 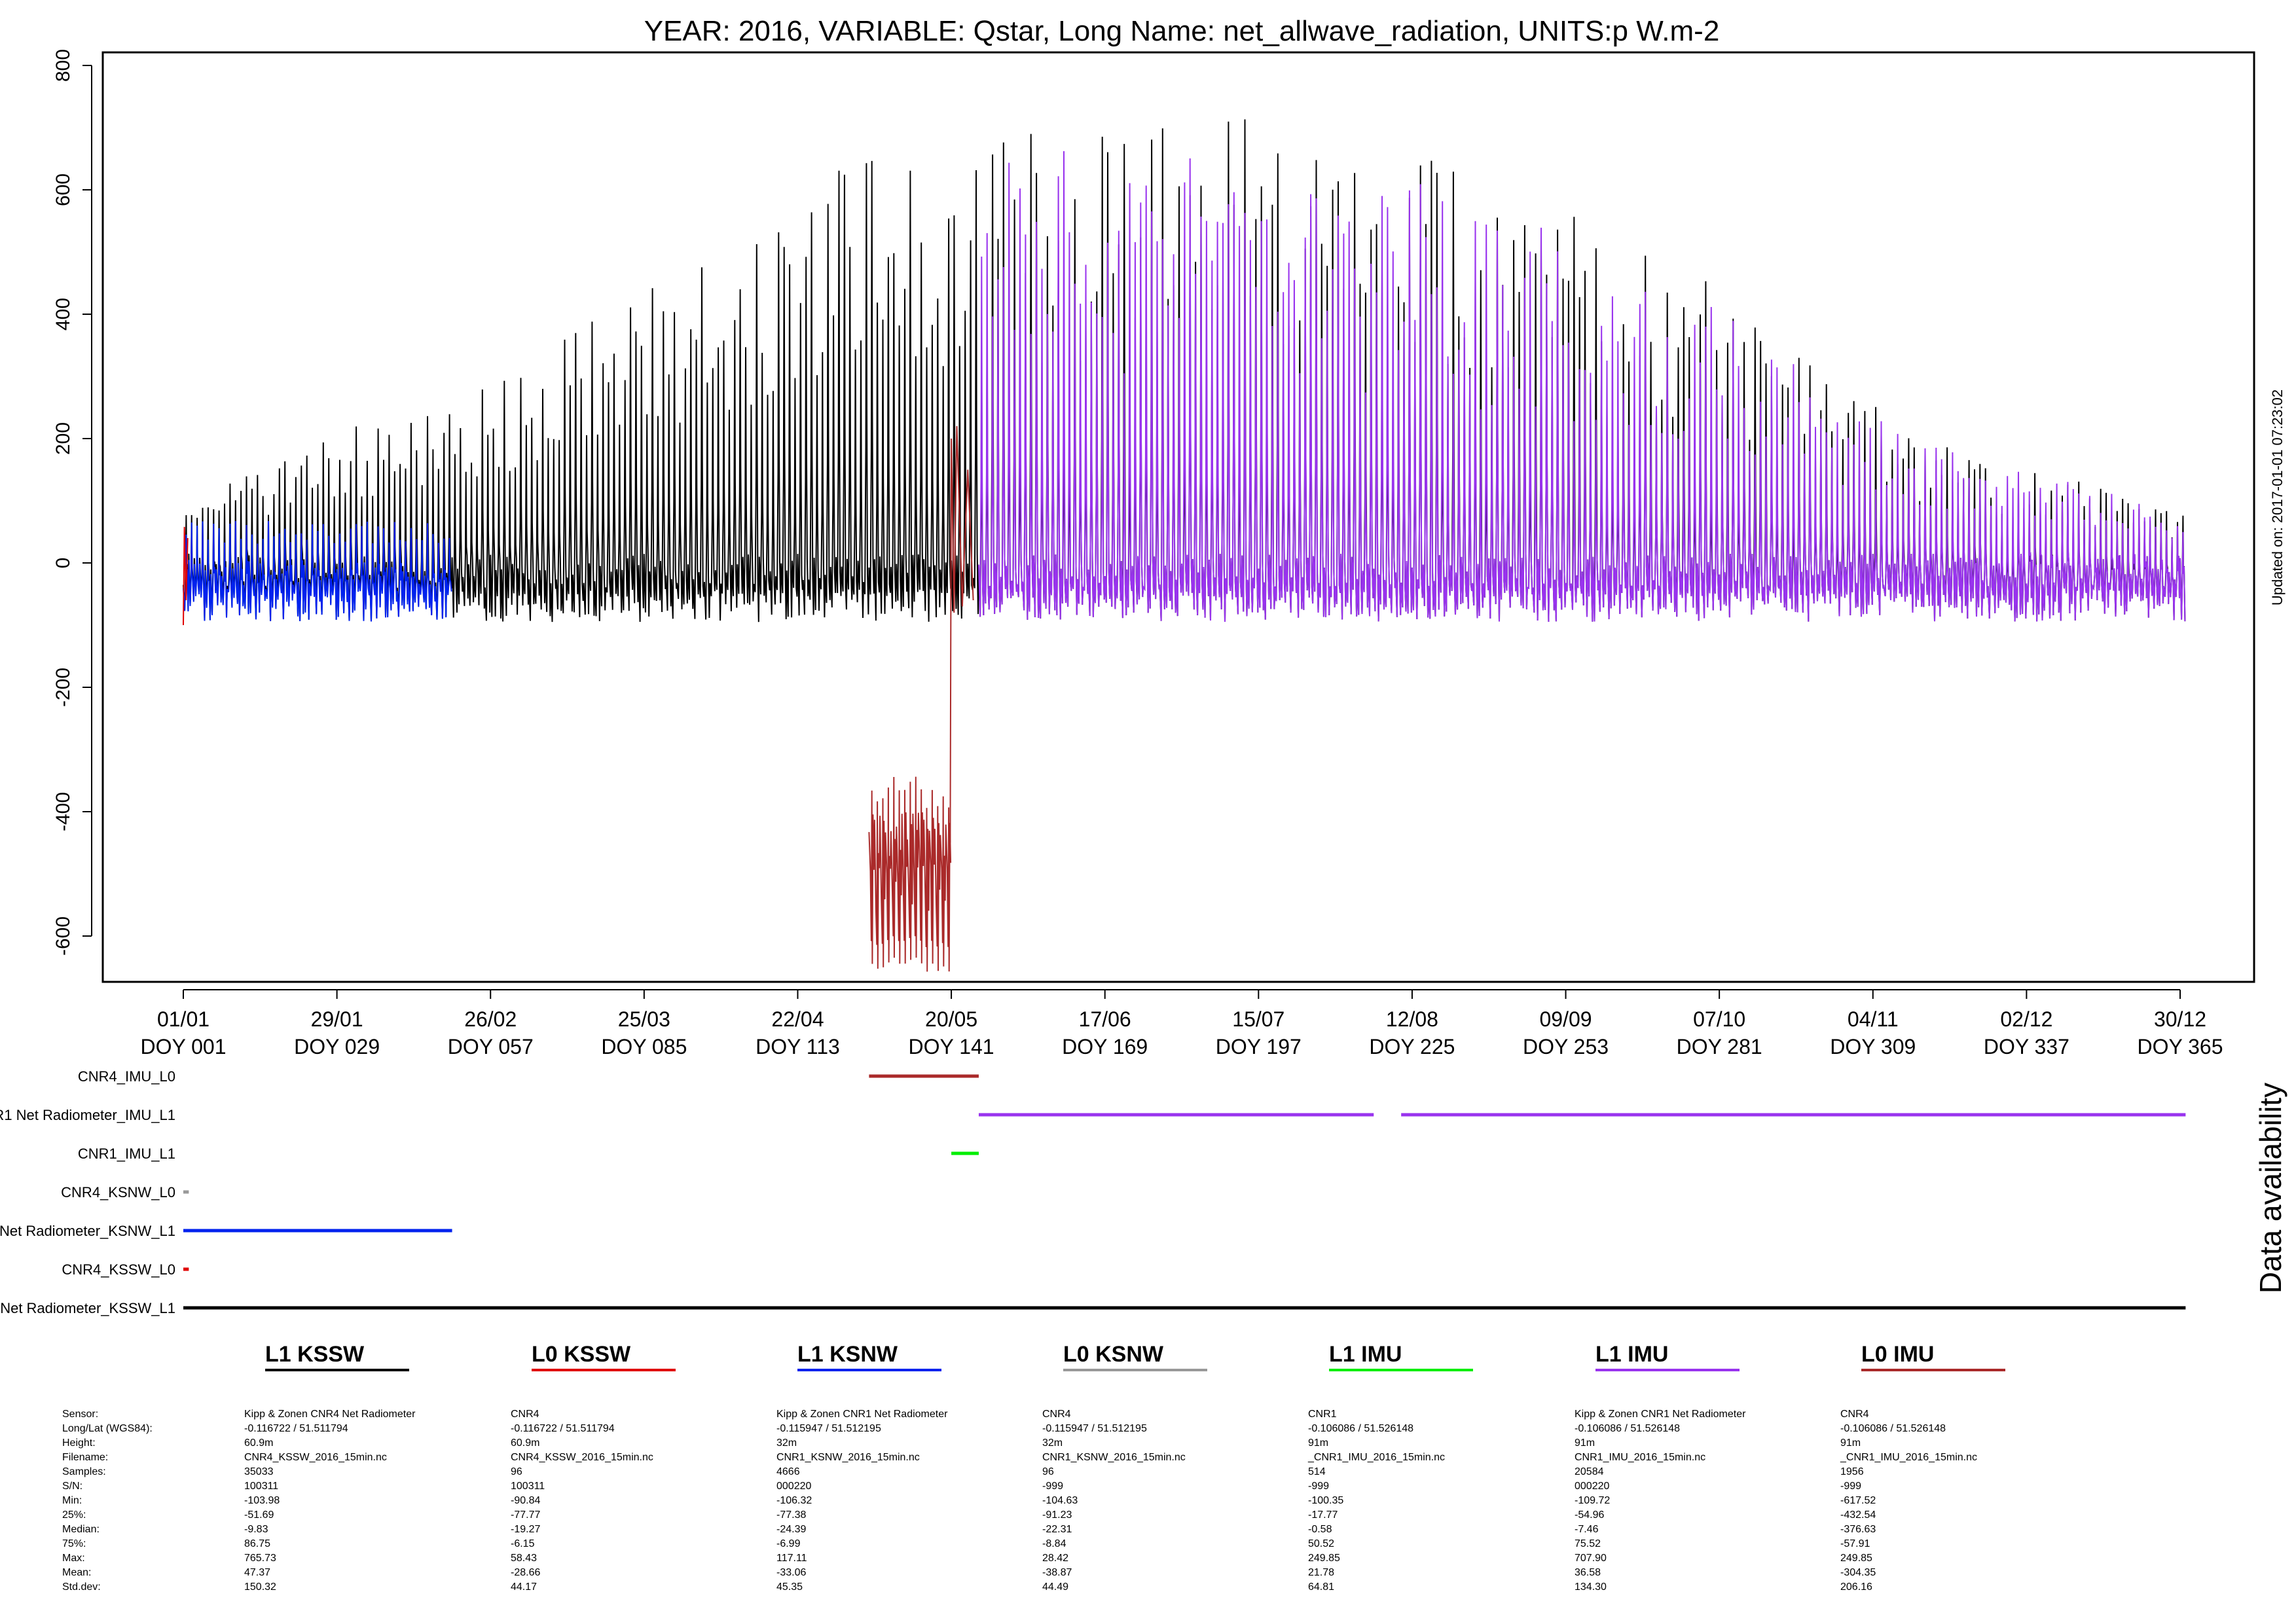 I want to click on x-tick-date: 07/10, so click(x=1719, y=1019).